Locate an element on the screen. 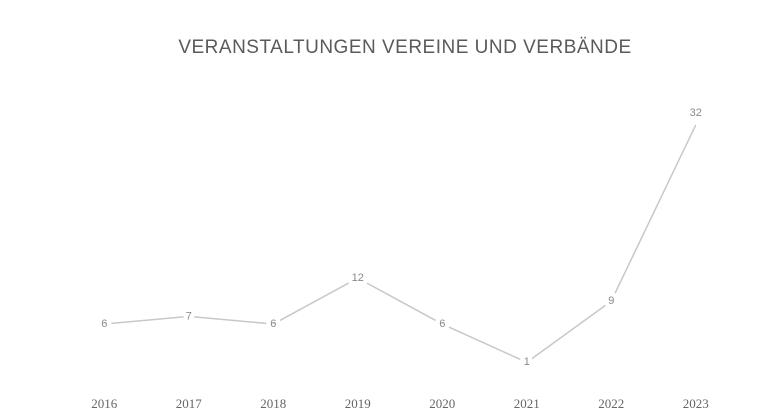 Image resolution: width=775 pixels, height=417 pixels. x-tick-label: 2022 is located at coordinates (611, 403).